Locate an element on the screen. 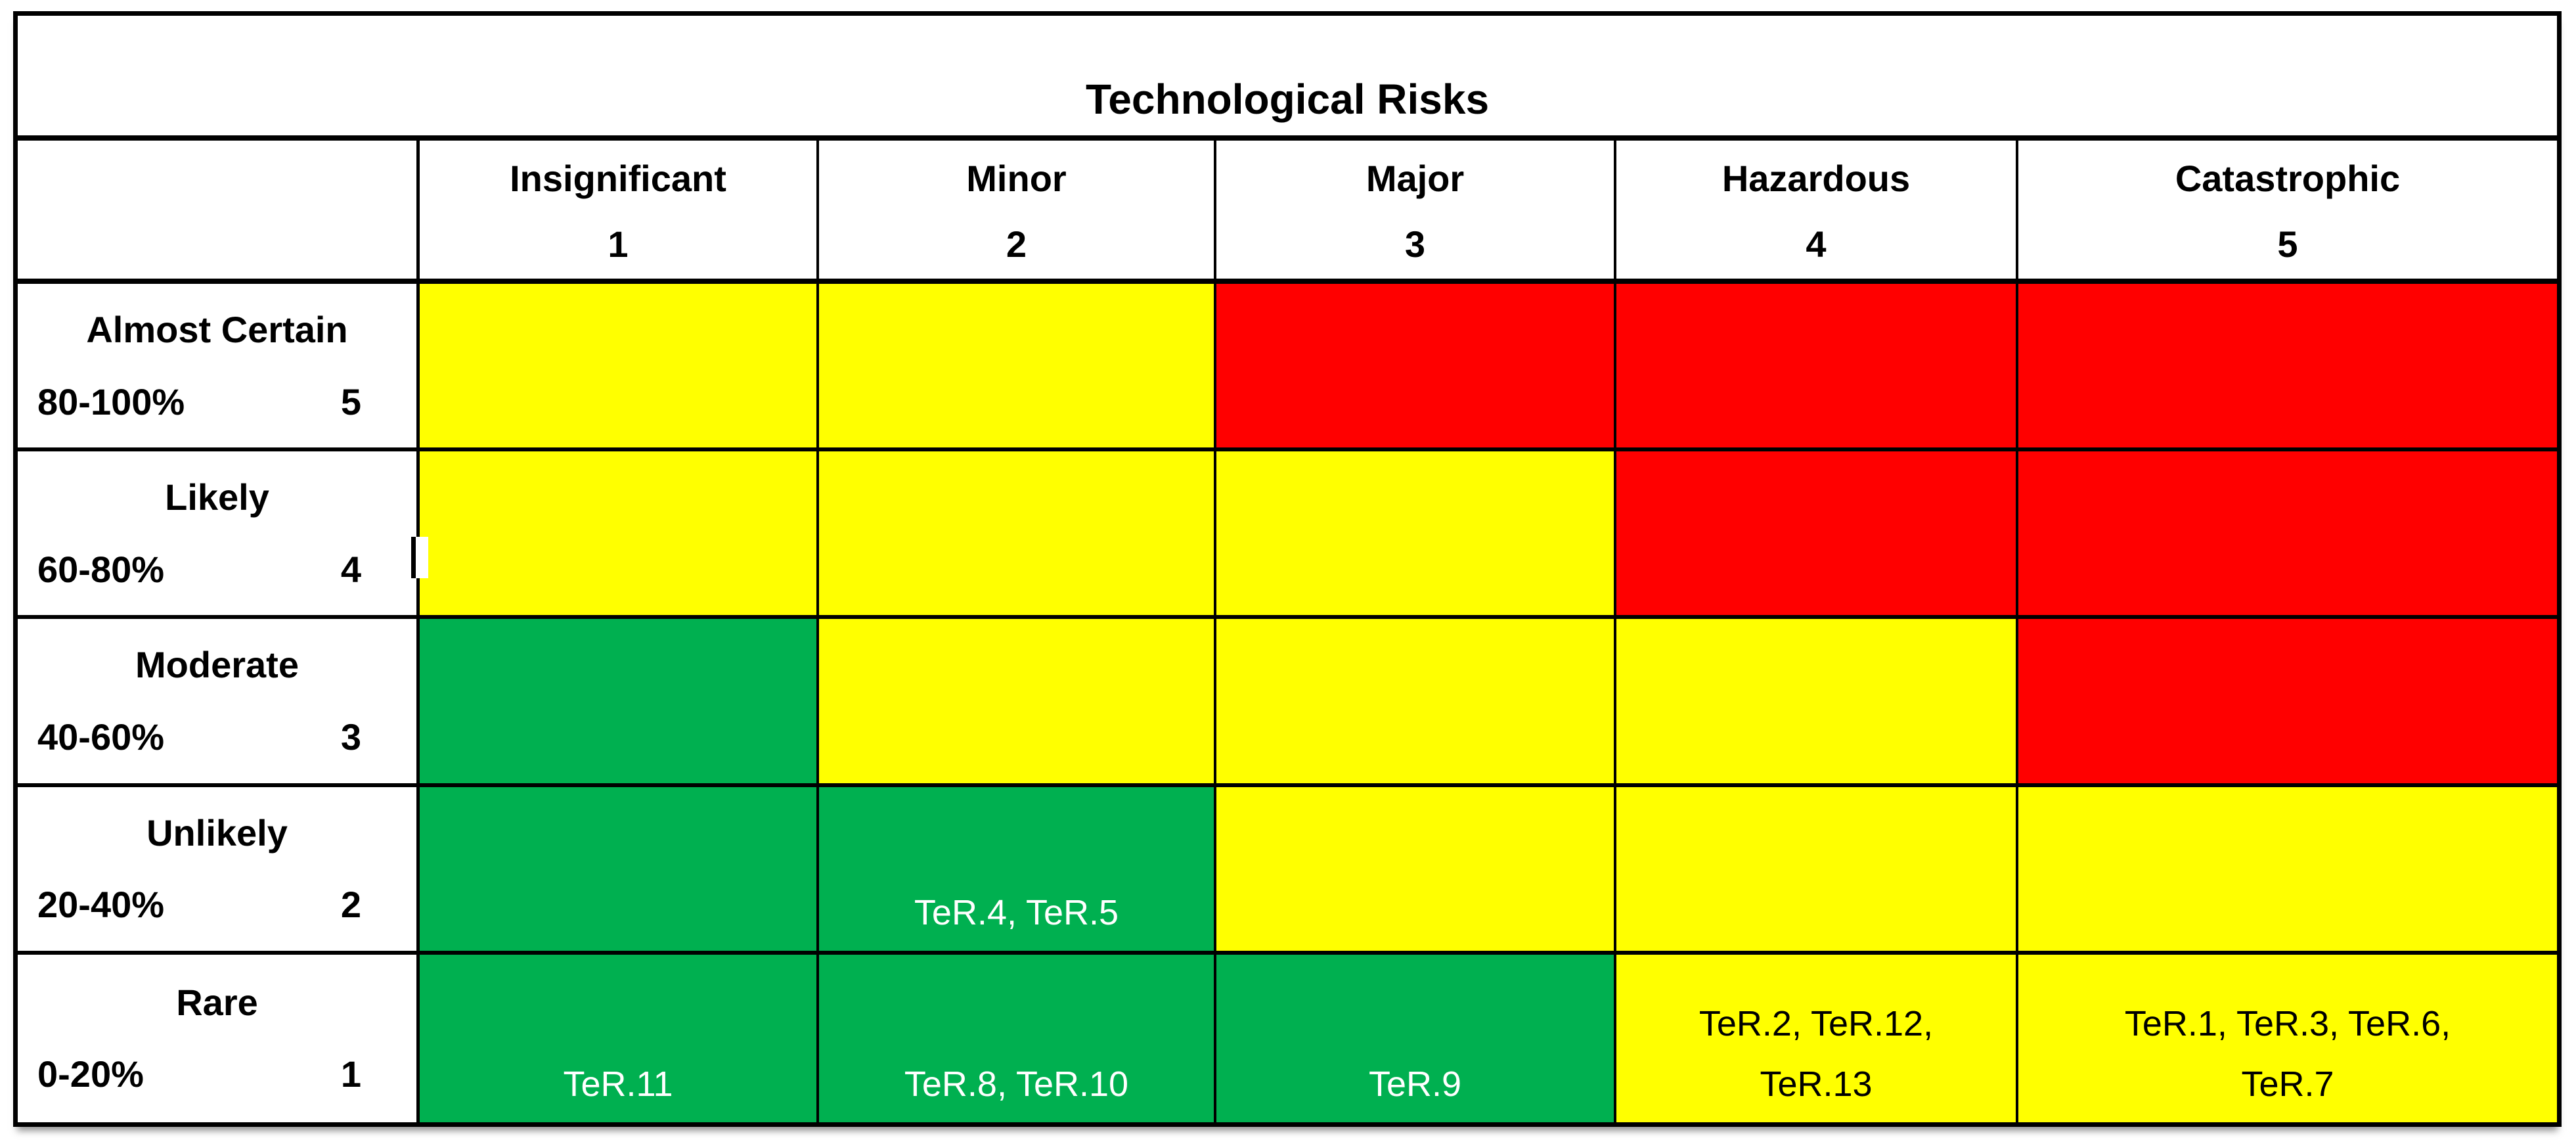 The height and width of the screenshot is (1140, 2576). table-title-cell: Technological Risks is located at coordinates (1287, 78).